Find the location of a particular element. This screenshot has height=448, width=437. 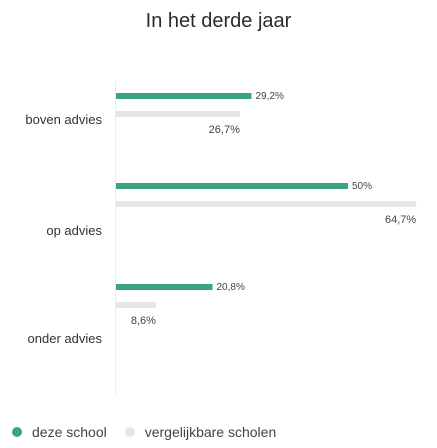

data-label: 50% is located at coordinates (362, 186).